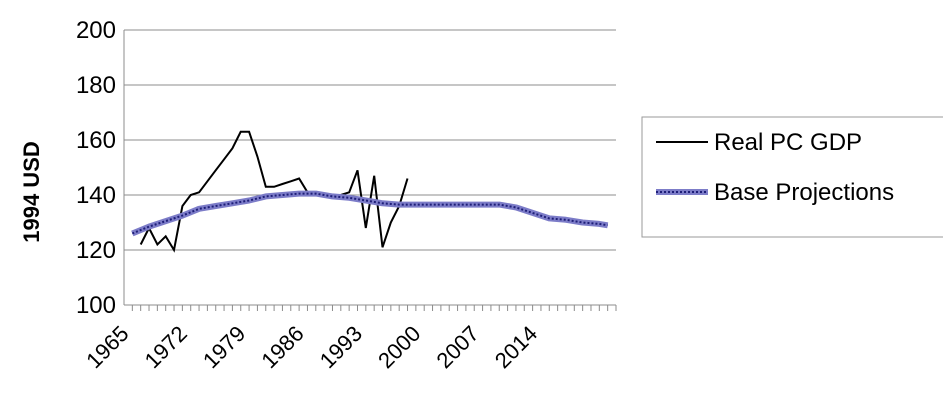  What do you see at coordinates (96, 168) in the screenshot?
I see `y-axis-tick-labels: 100 120 140 160 180 200` at bounding box center [96, 168].